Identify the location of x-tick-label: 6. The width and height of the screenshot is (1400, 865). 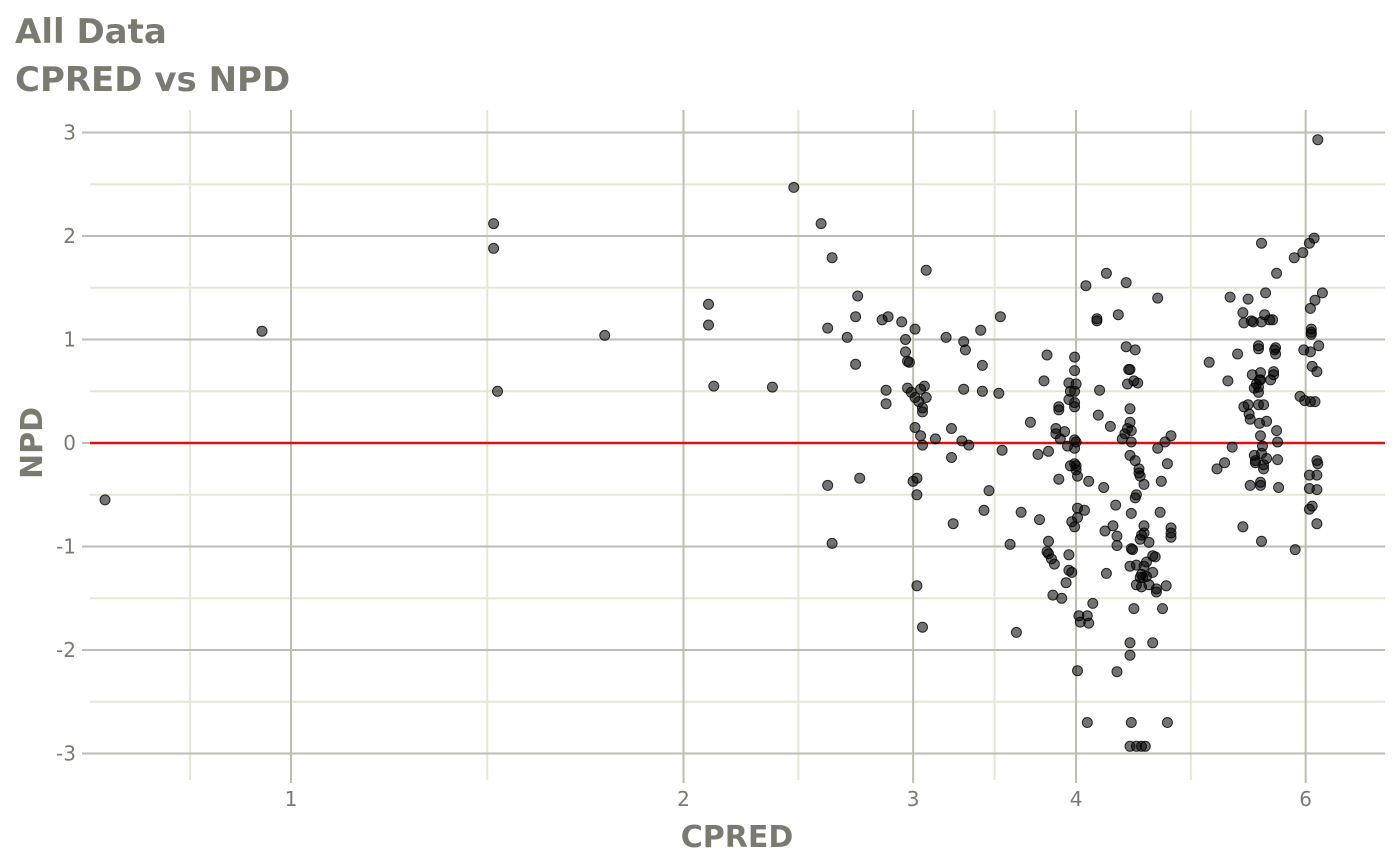
(1305, 799).